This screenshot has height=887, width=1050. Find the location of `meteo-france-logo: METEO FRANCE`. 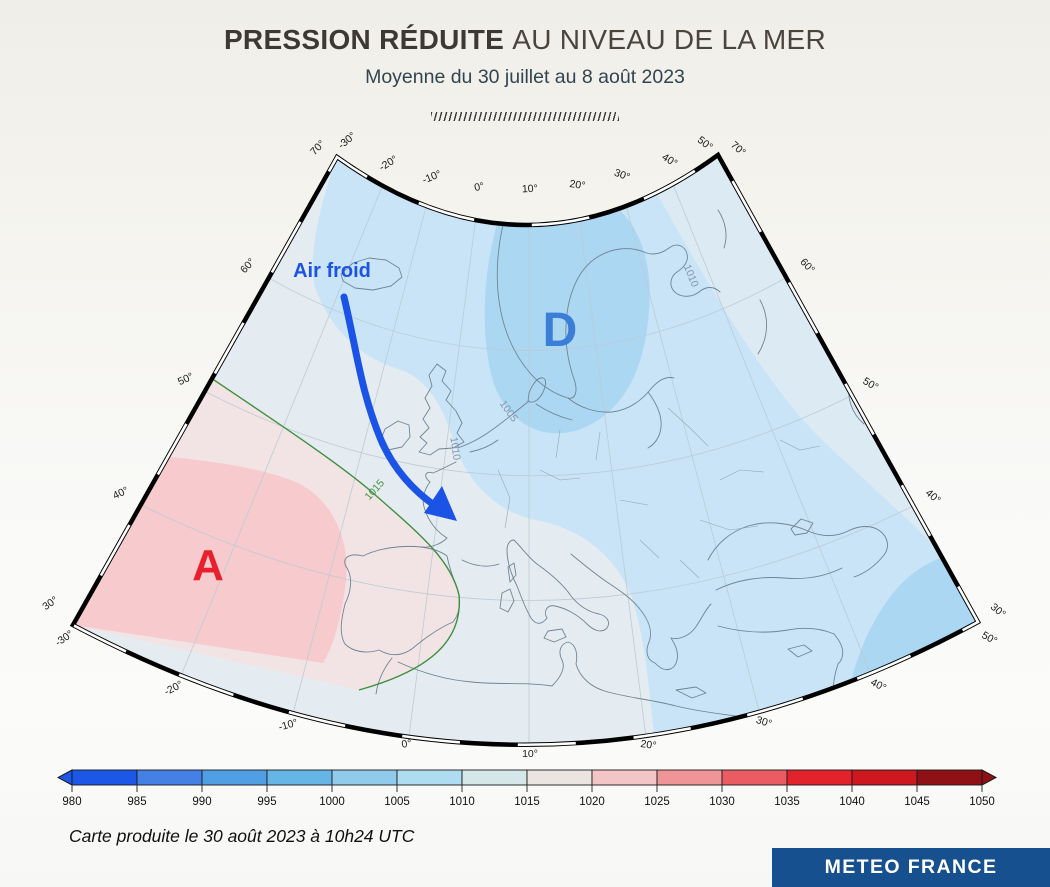

meteo-france-logo: METEO FRANCE is located at coordinates (911, 867).